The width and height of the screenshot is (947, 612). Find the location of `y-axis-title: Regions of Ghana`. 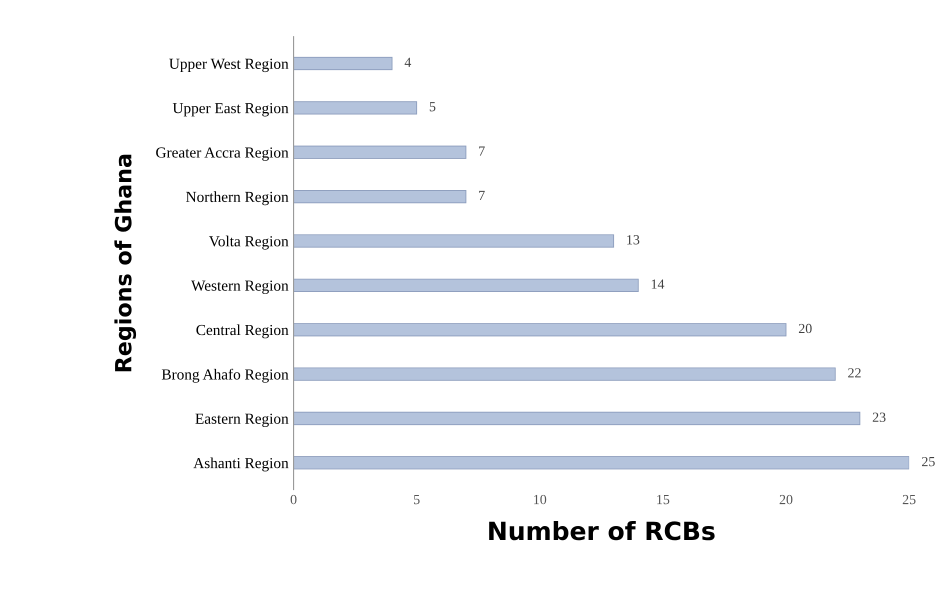

y-axis-title: Regions of Ghana is located at coordinates (125, 263).